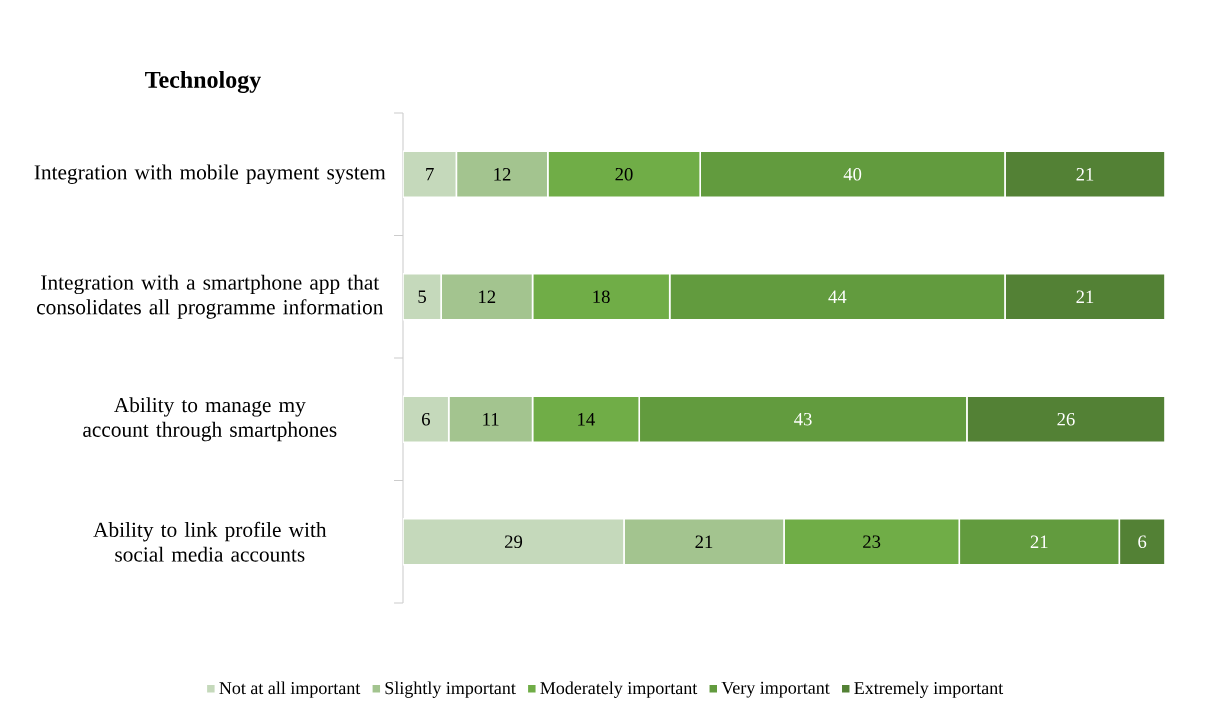 The height and width of the screenshot is (724, 1213). Describe the element at coordinates (210, 174) in the screenshot. I see `y-tick-label: Integration with mobile payment system` at that location.